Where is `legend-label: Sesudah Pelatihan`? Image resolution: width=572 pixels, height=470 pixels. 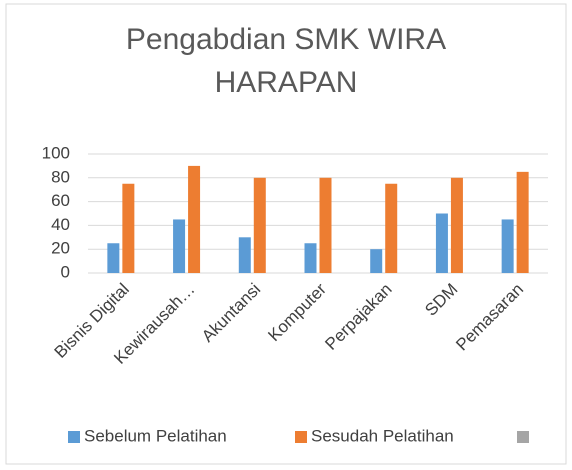 legend-label: Sesudah Pelatihan is located at coordinates (382, 435).